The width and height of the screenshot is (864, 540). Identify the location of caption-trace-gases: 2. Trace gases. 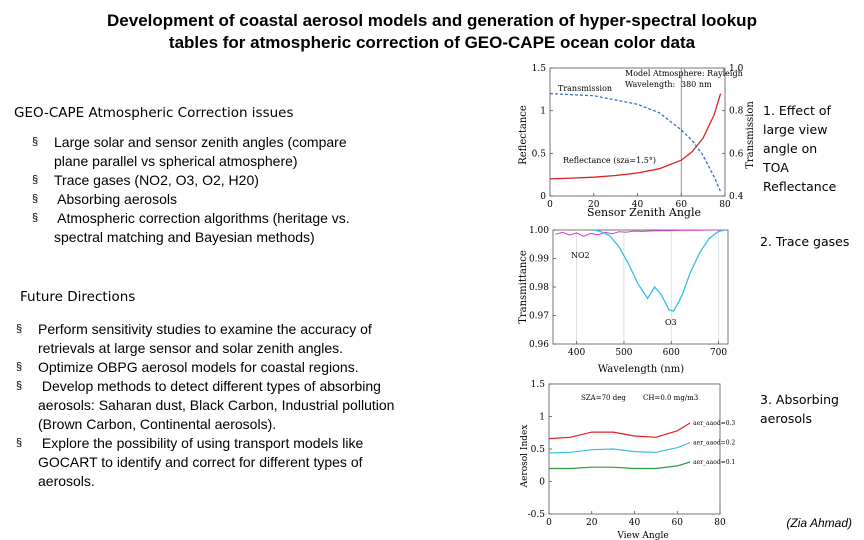
(805, 241).